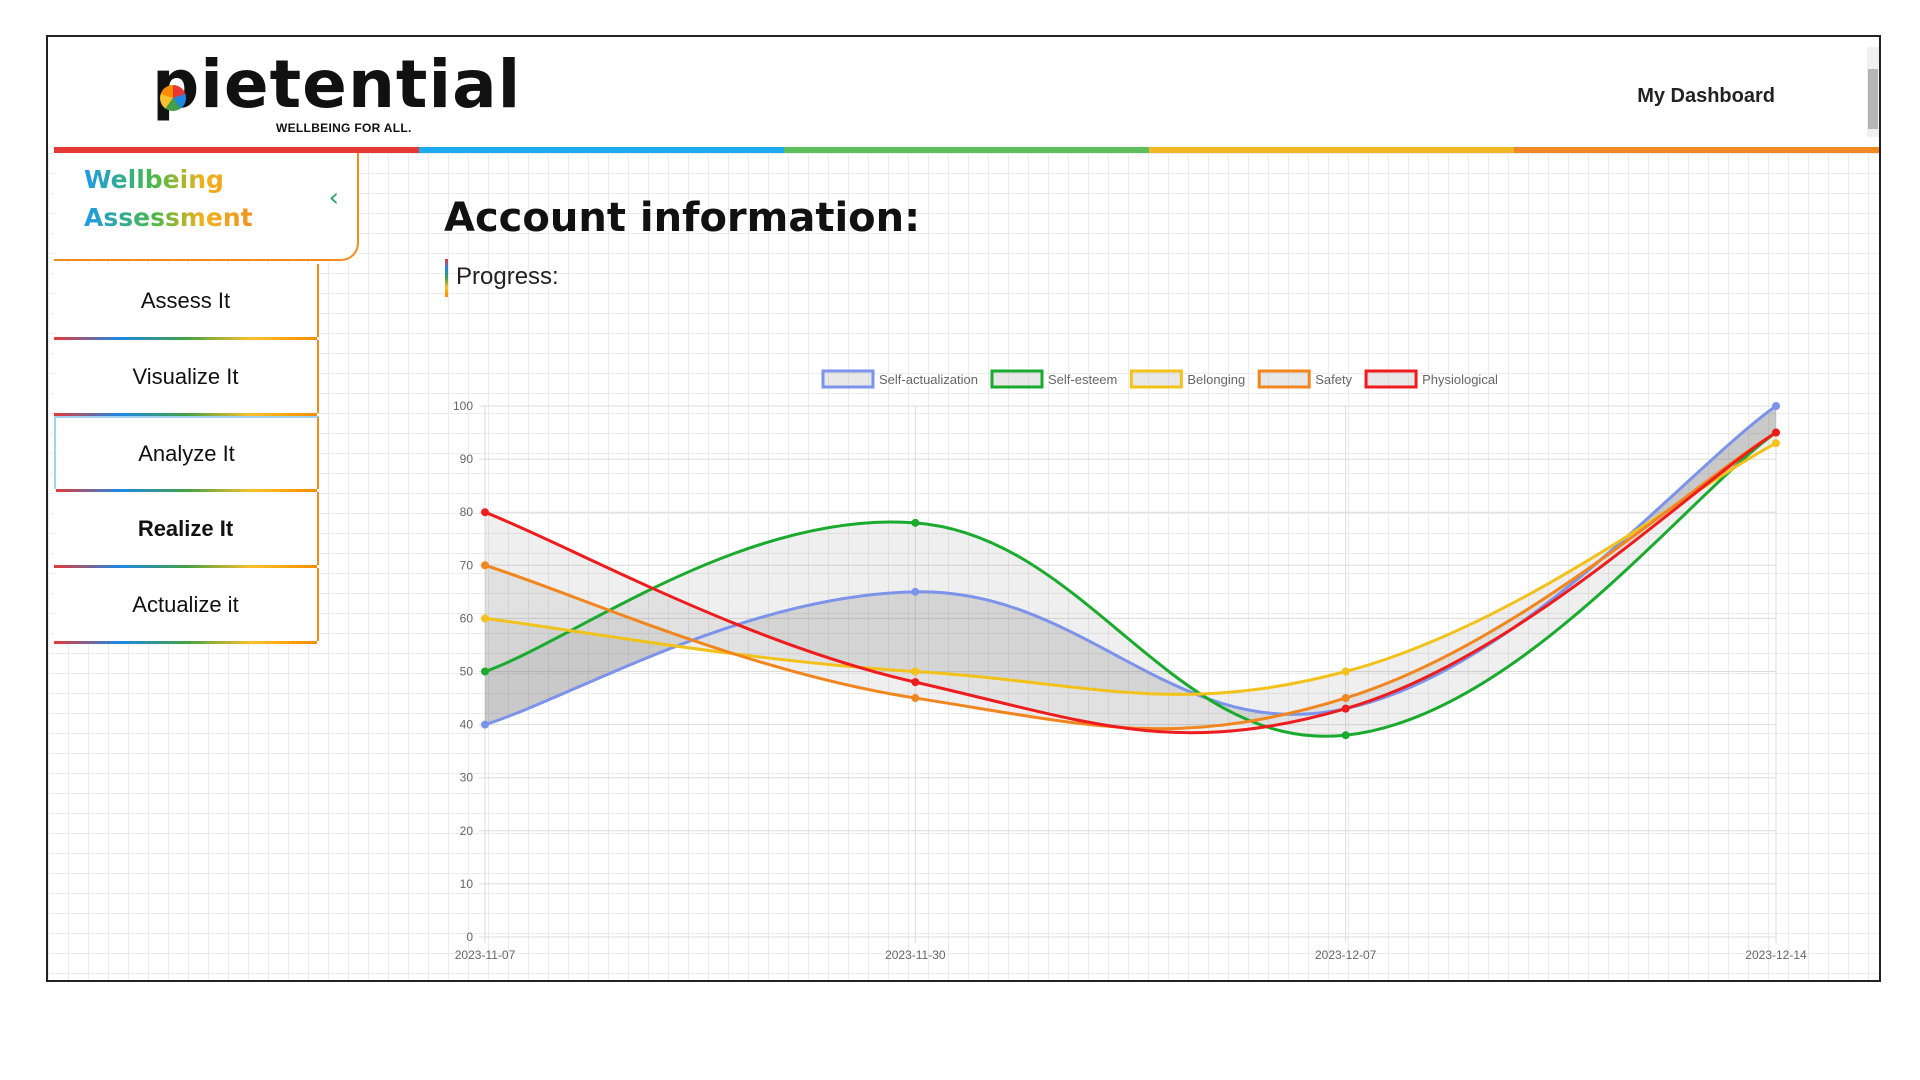 The image size is (1920, 1080). Describe the element at coordinates (467, 565) in the screenshot. I see `y-tick-label: 70` at that location.